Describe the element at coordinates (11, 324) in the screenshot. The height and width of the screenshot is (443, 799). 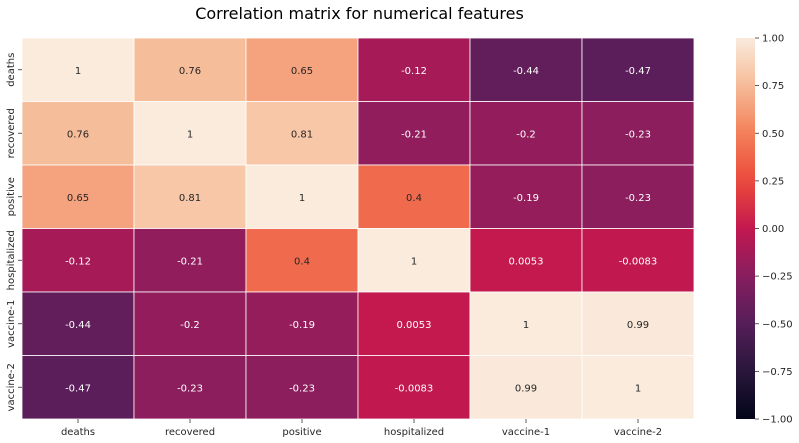
I see `y-tick-label: vaccine-1` at that location.